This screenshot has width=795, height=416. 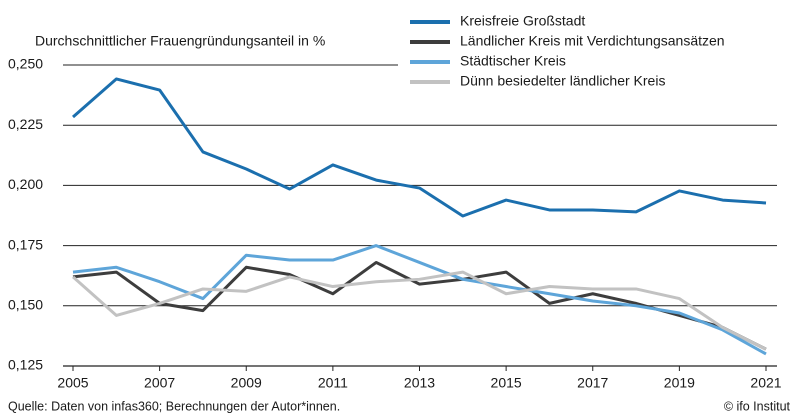 What do you see at coordinates (419, 383) in the screenshot?
I see `x-tick-label: 2013` at bounding box center [419, 383].